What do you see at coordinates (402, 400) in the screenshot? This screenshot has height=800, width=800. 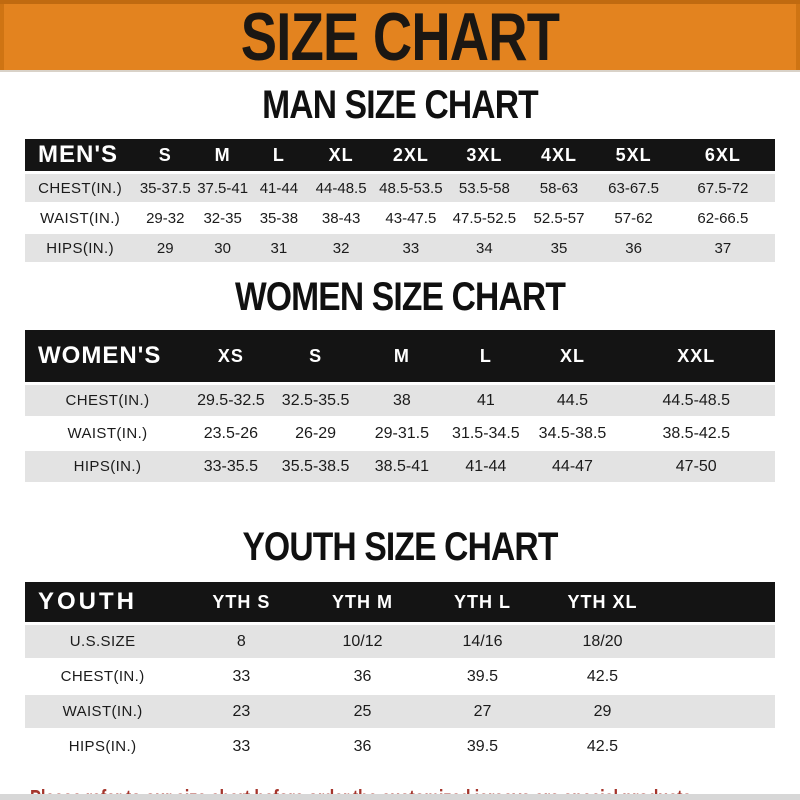 I see `size-cell: 38` at bounding box center [402, 400].